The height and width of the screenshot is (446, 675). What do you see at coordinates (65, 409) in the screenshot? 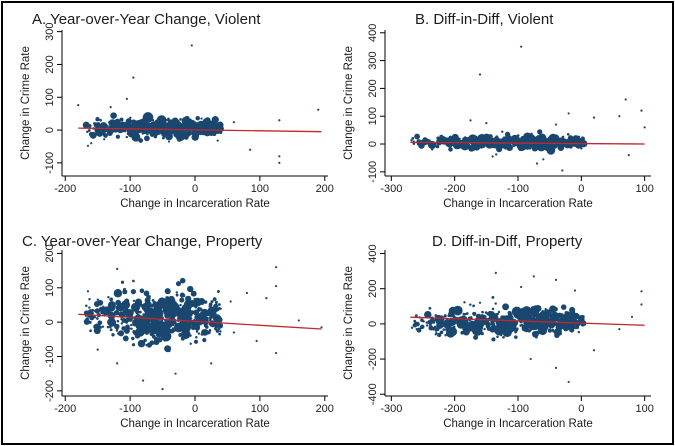
I see `x-tick-label: -200` at bounding box center [65, 409].